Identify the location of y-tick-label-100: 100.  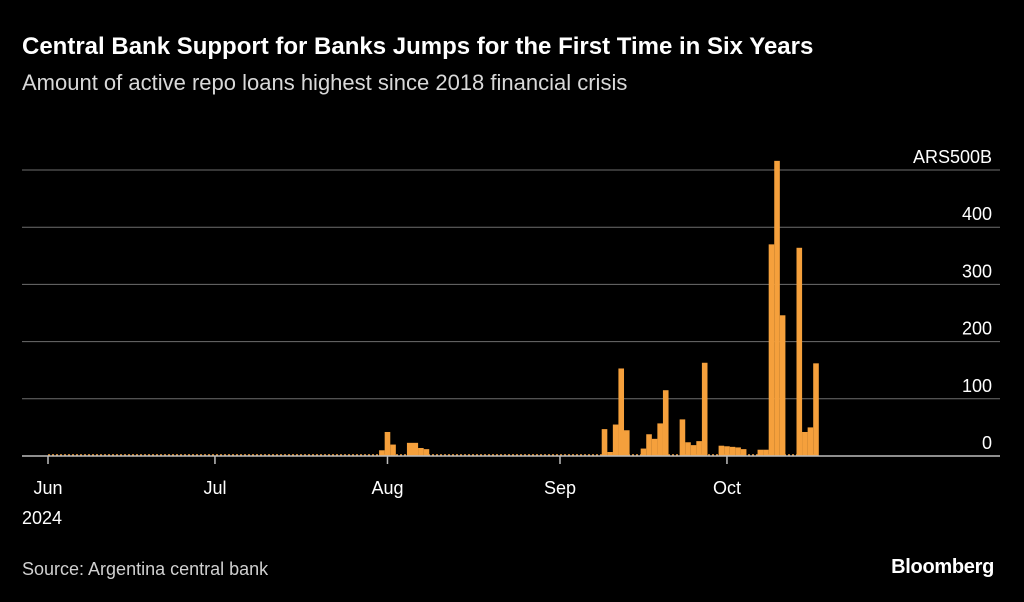
(977, 386).